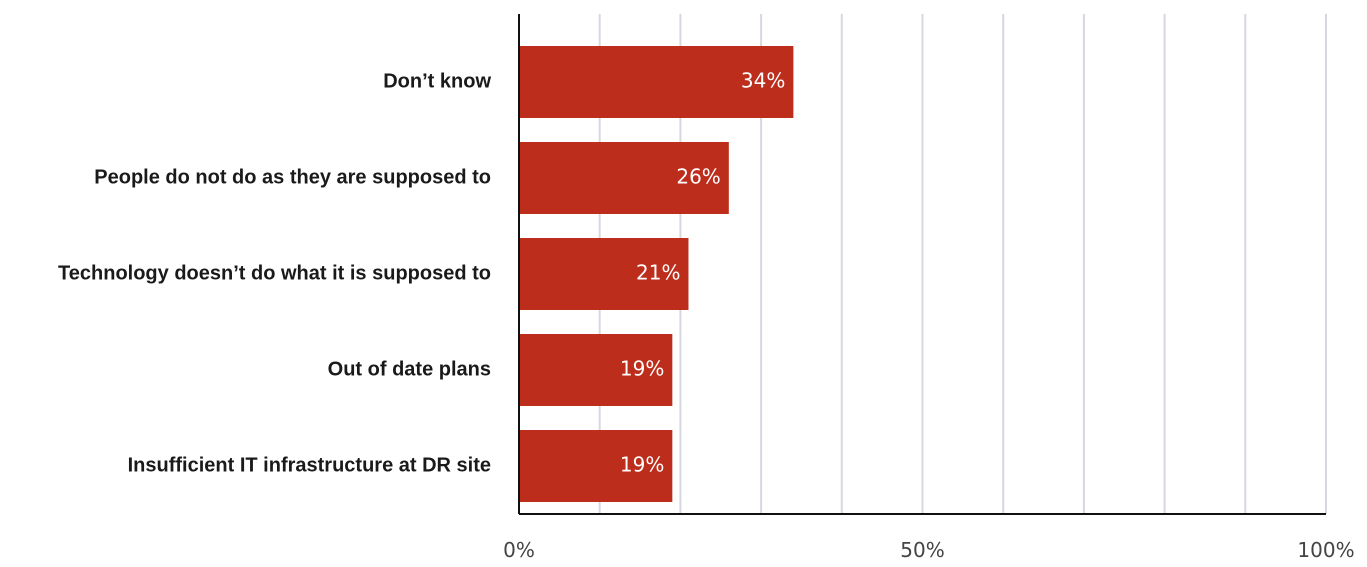 This screenshot has height=567, width=1367. Describe the element at coordinates (519, 550) in the screenshot. I see `x-tick-label: 0%` at that location.